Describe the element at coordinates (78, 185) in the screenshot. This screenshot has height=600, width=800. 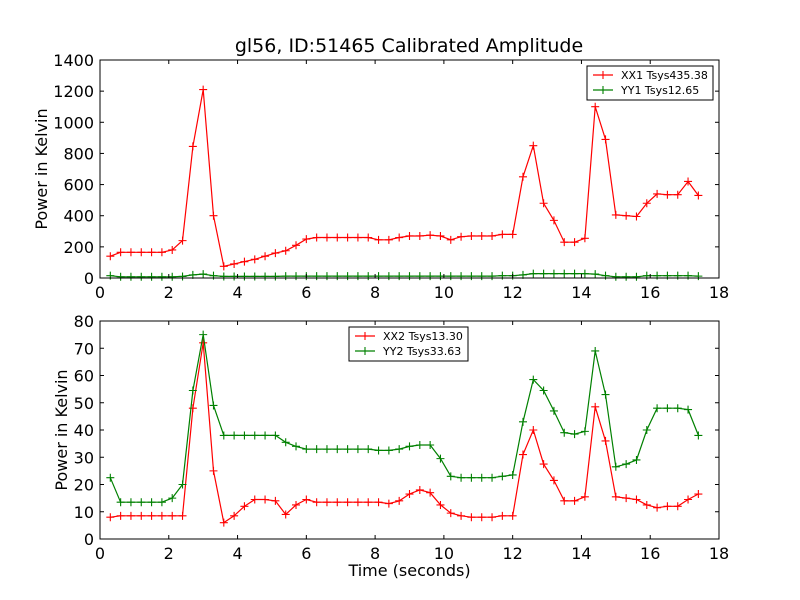
I see `top-y-tick-label: 600` at that location.